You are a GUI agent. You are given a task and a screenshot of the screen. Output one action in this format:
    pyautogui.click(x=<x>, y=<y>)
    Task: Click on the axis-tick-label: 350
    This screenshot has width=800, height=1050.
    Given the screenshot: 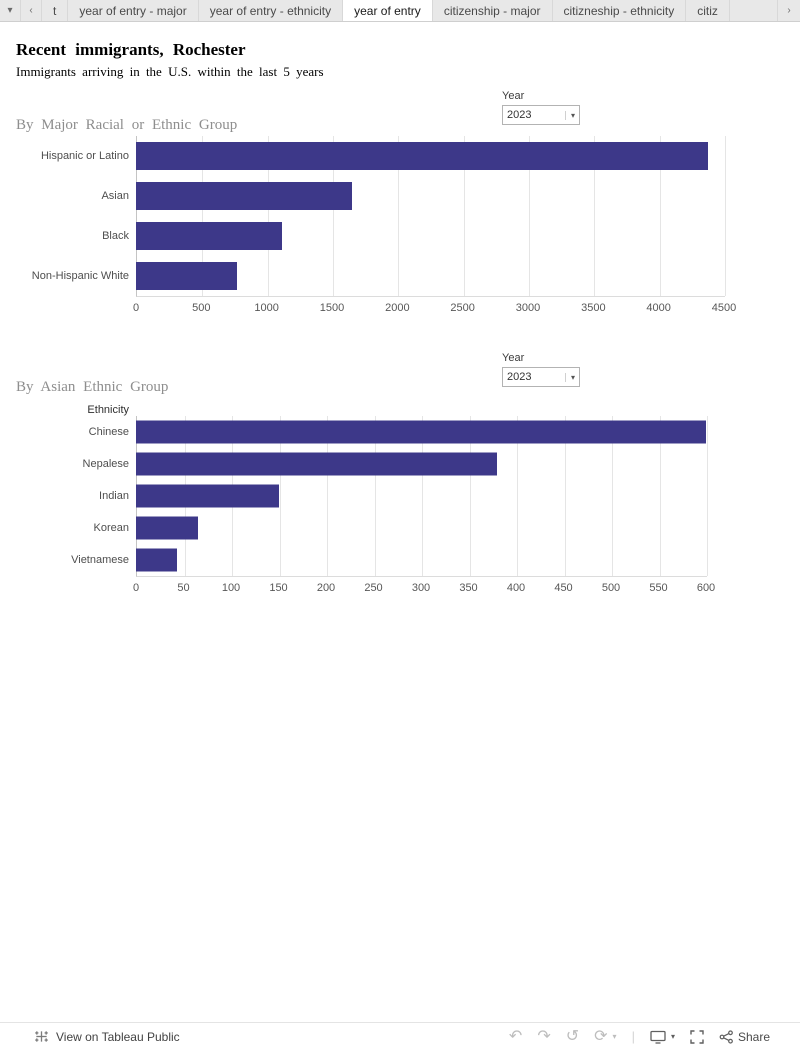 What is the action you would take?
    pyautogui.click(x=468, y=588)
    